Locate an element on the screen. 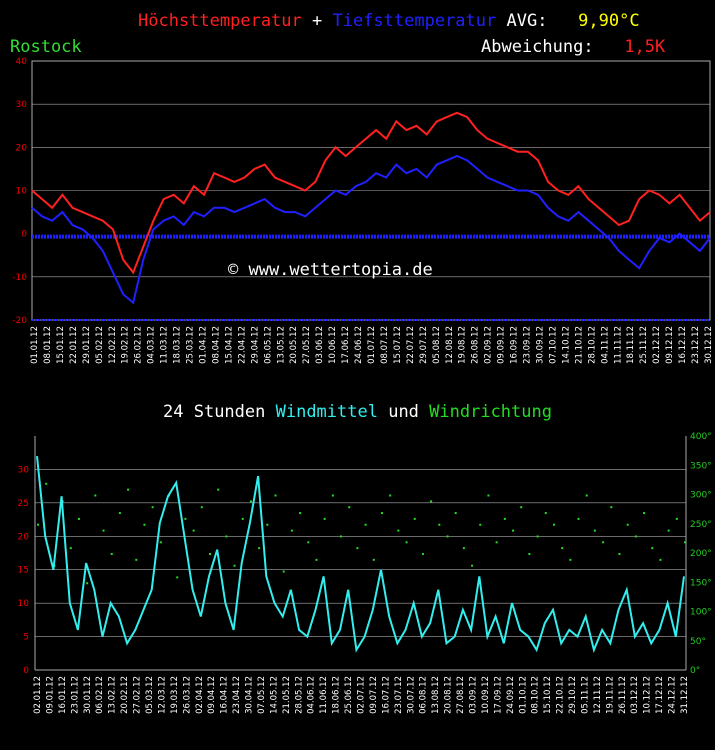  temp-xtick-label: 04.11.12 is located at coordinates (605, 345).